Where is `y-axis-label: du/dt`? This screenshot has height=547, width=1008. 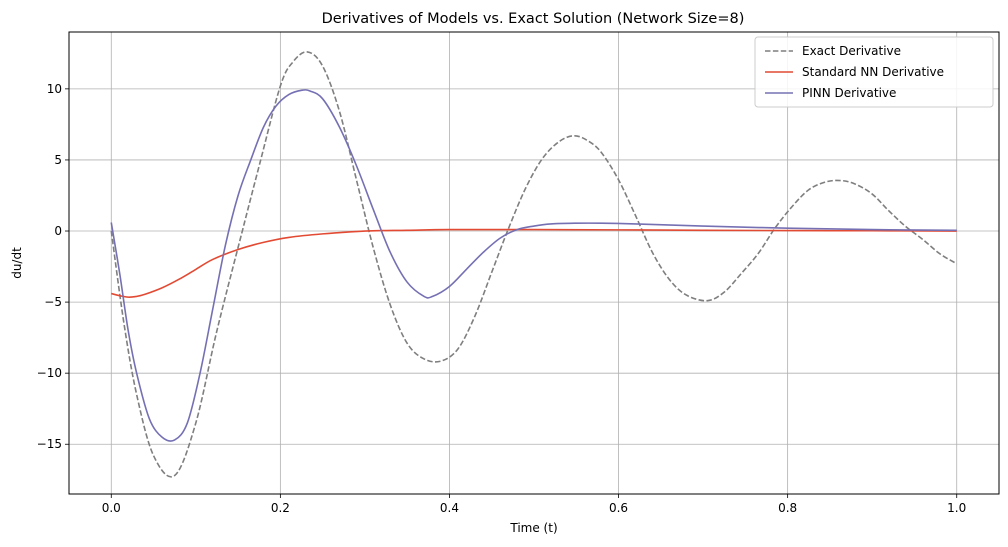
y-axis-label: du/dt is located at coordinates (17, 263).